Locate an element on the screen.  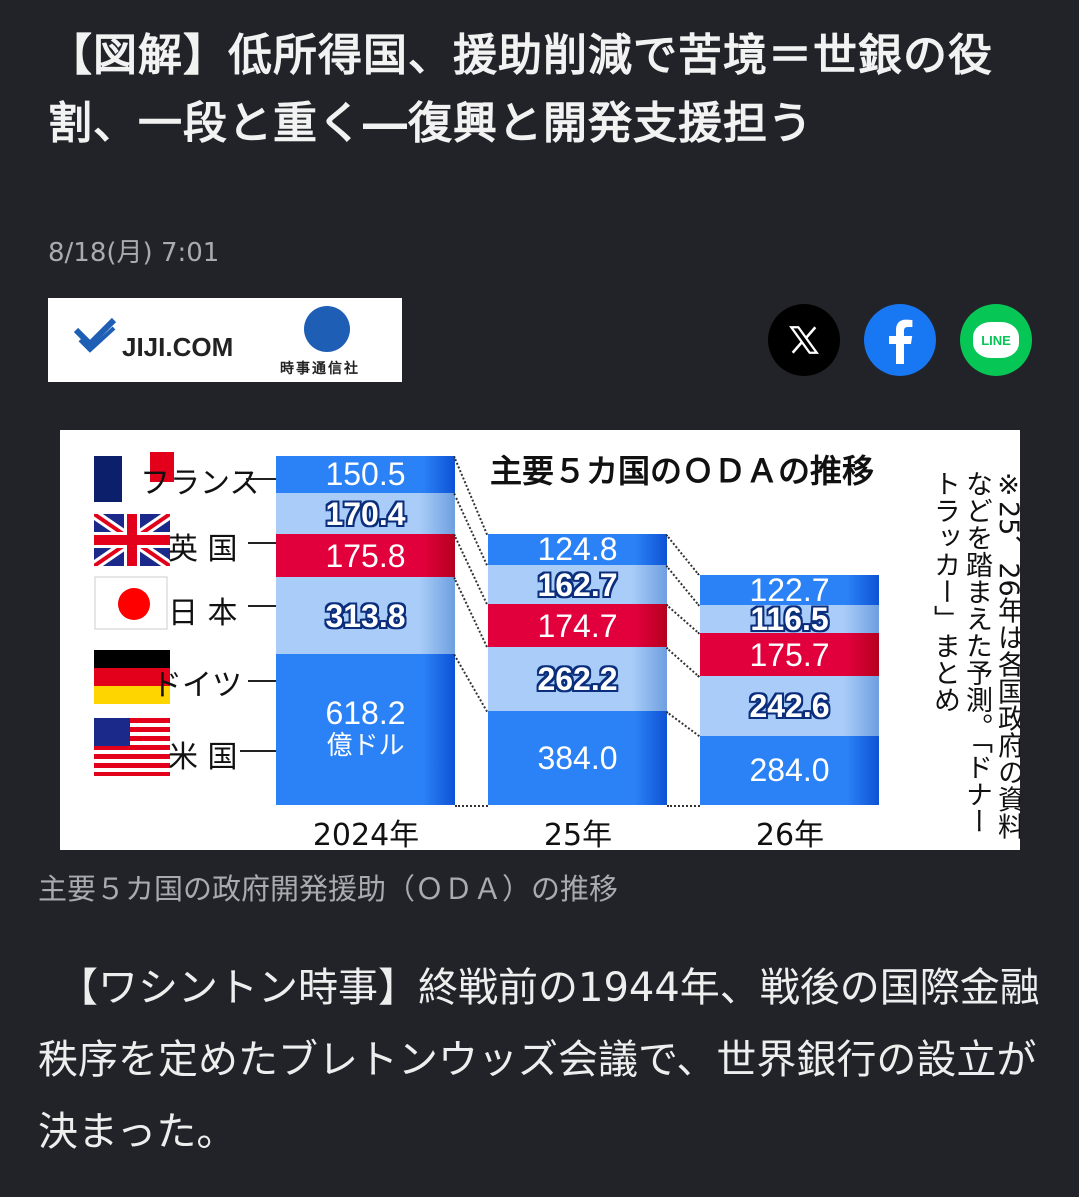
x-tick-label: 2024年 is located at coordinates (366, 834).